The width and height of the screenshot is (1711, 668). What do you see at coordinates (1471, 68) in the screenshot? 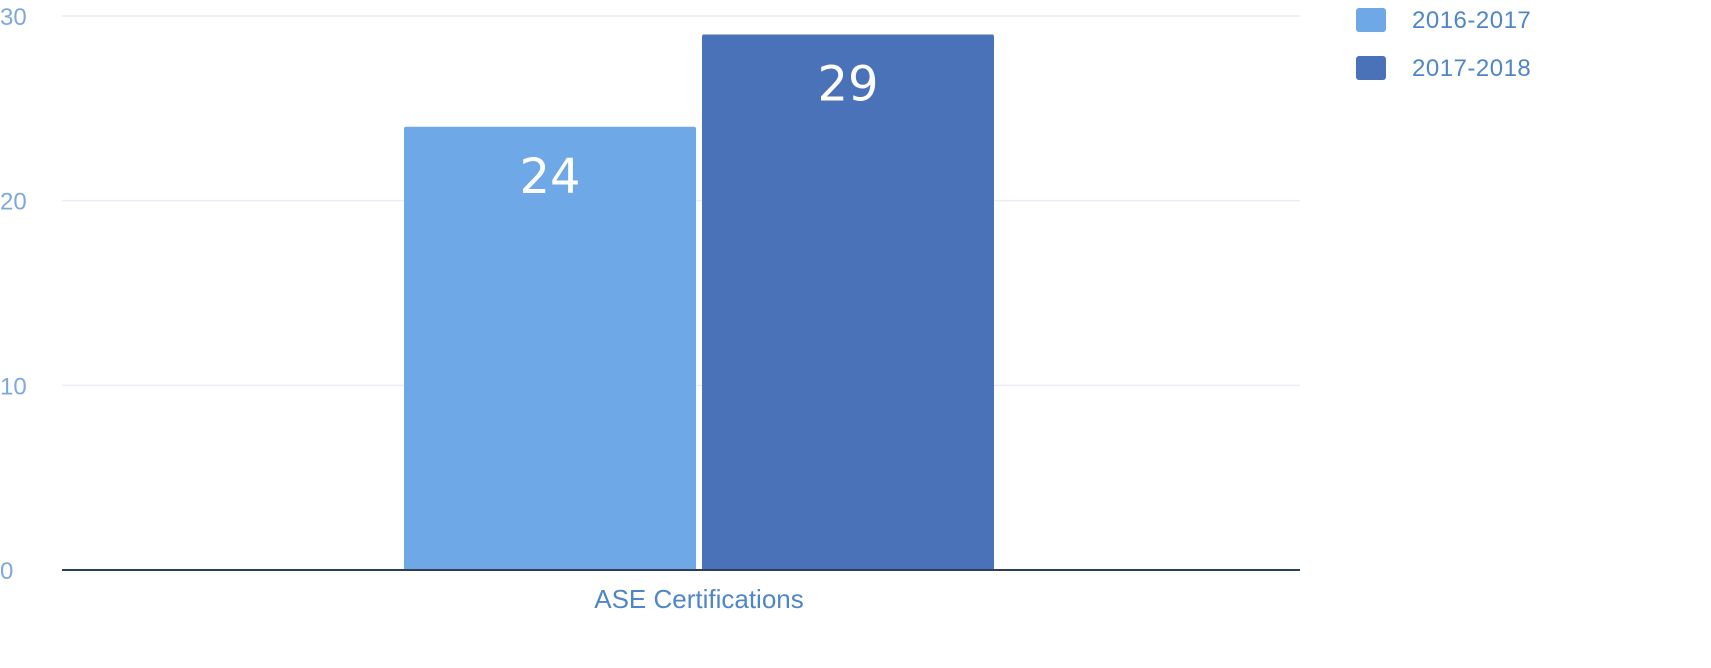
I see `legend-label-2017-2018: 2017-2018` at bounding box center [1471, 68].